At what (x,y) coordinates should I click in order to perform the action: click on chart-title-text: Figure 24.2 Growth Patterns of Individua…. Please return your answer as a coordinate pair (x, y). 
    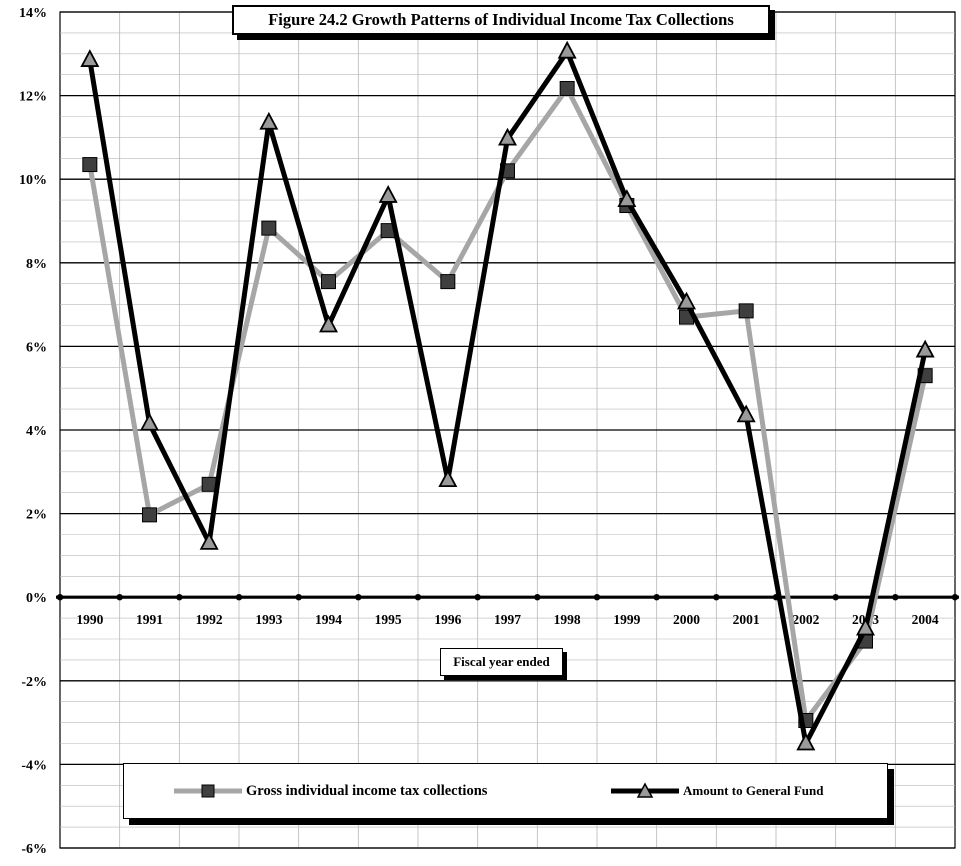
    Looking at the image, I should click on (501, 19).